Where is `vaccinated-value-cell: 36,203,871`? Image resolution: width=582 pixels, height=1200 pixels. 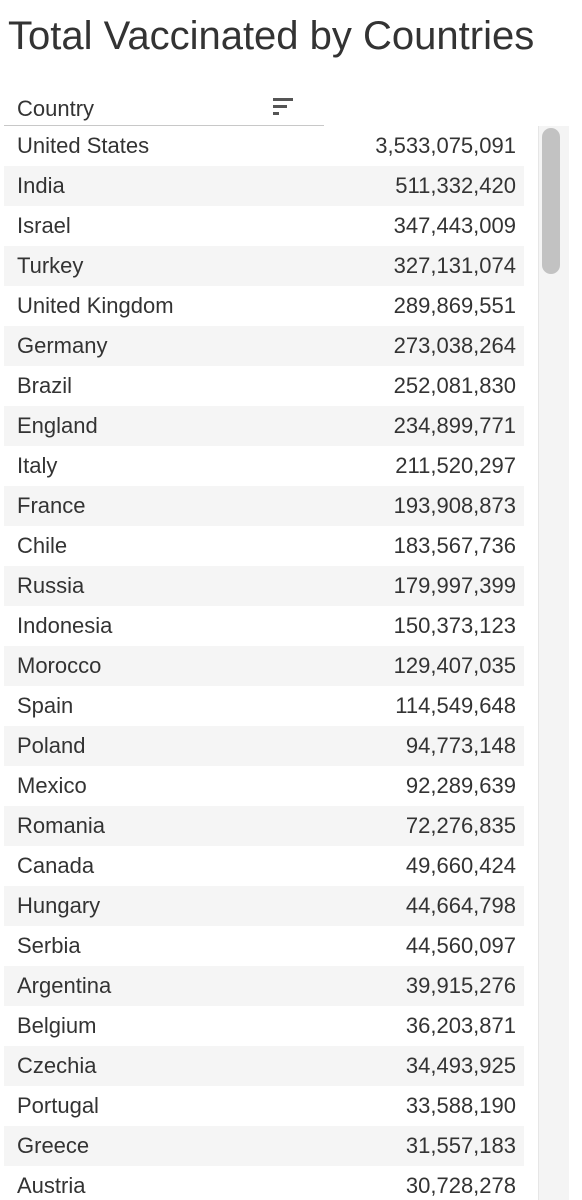
vaccinated-value-cell: 36,203,871 is located at coordinates (460, 1025).